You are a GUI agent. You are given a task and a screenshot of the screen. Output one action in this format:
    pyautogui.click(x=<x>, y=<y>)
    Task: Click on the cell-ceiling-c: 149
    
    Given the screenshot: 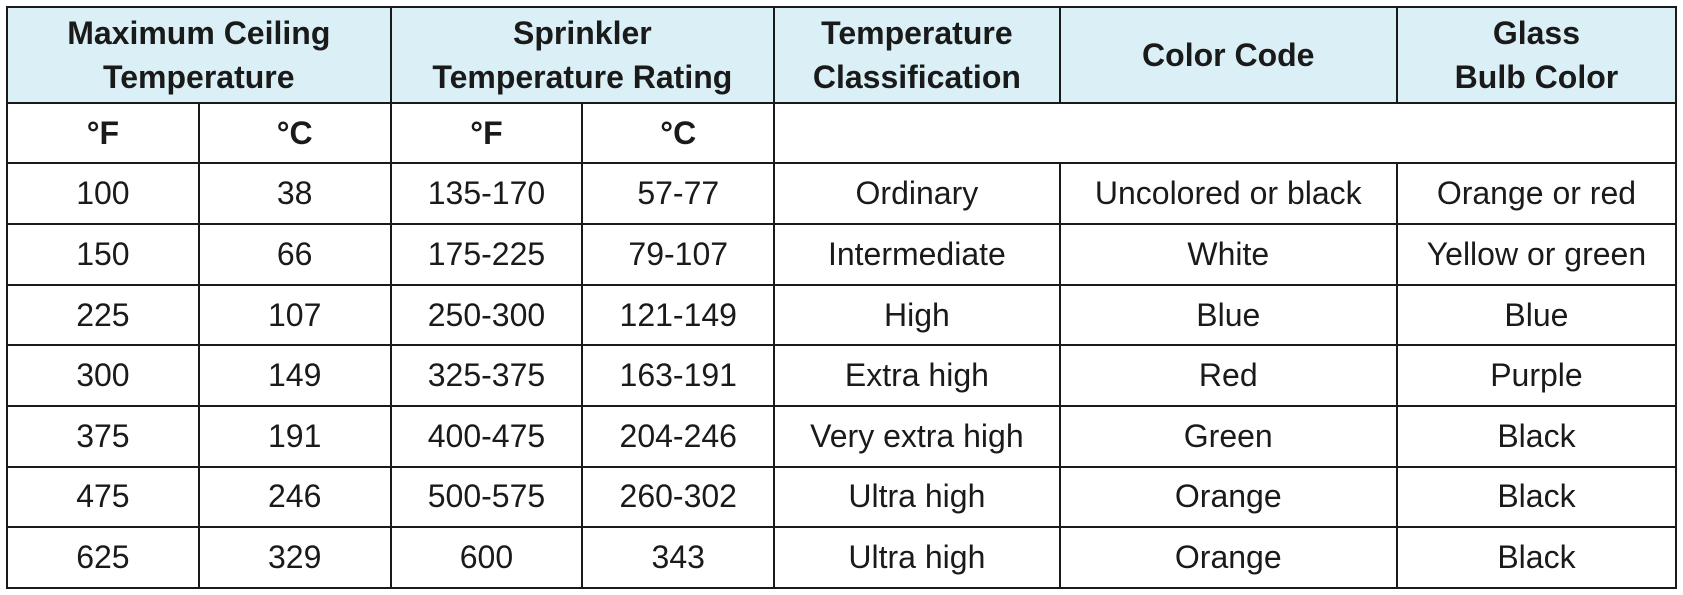 What is the action you would take?
    pyautogui.click(x=294, y=375)
    